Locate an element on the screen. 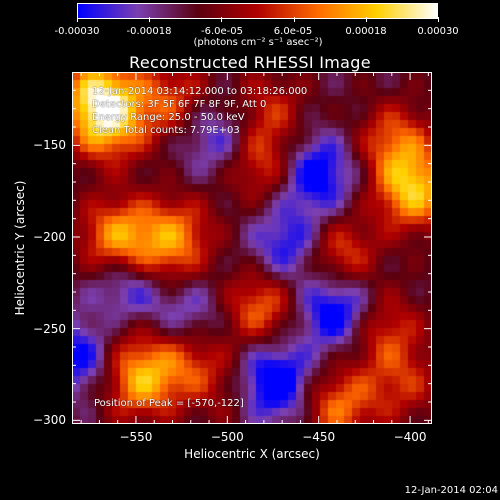  chart-title: Reconstructed RHESSI Image is located at coordinates (250, 62).